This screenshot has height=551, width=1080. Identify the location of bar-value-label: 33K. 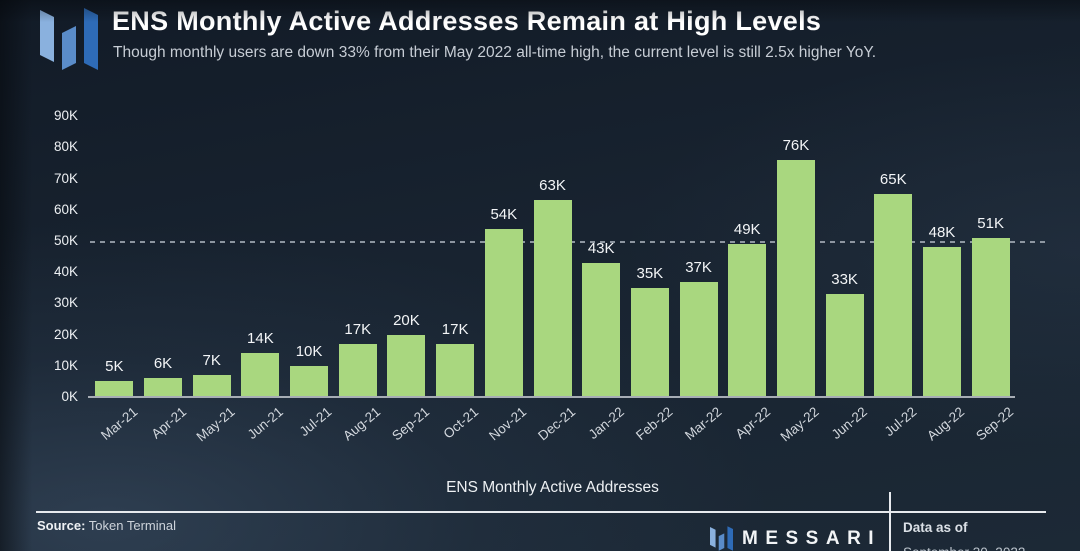
(844, 280).